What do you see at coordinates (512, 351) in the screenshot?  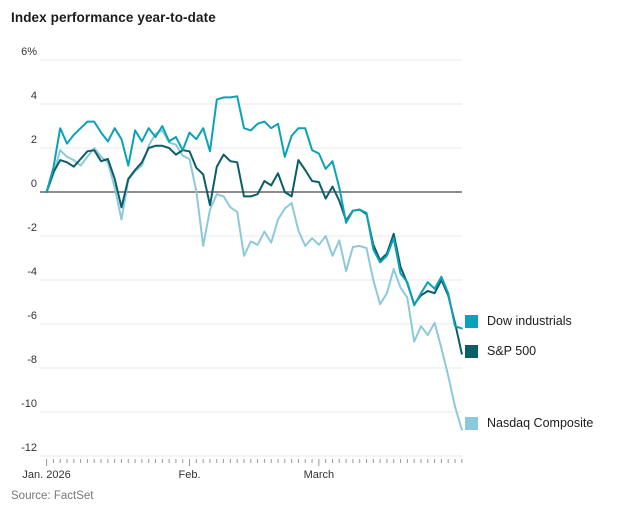 I see `legend-label-sp-500: S&P 500` at bounding box center [512, 351].